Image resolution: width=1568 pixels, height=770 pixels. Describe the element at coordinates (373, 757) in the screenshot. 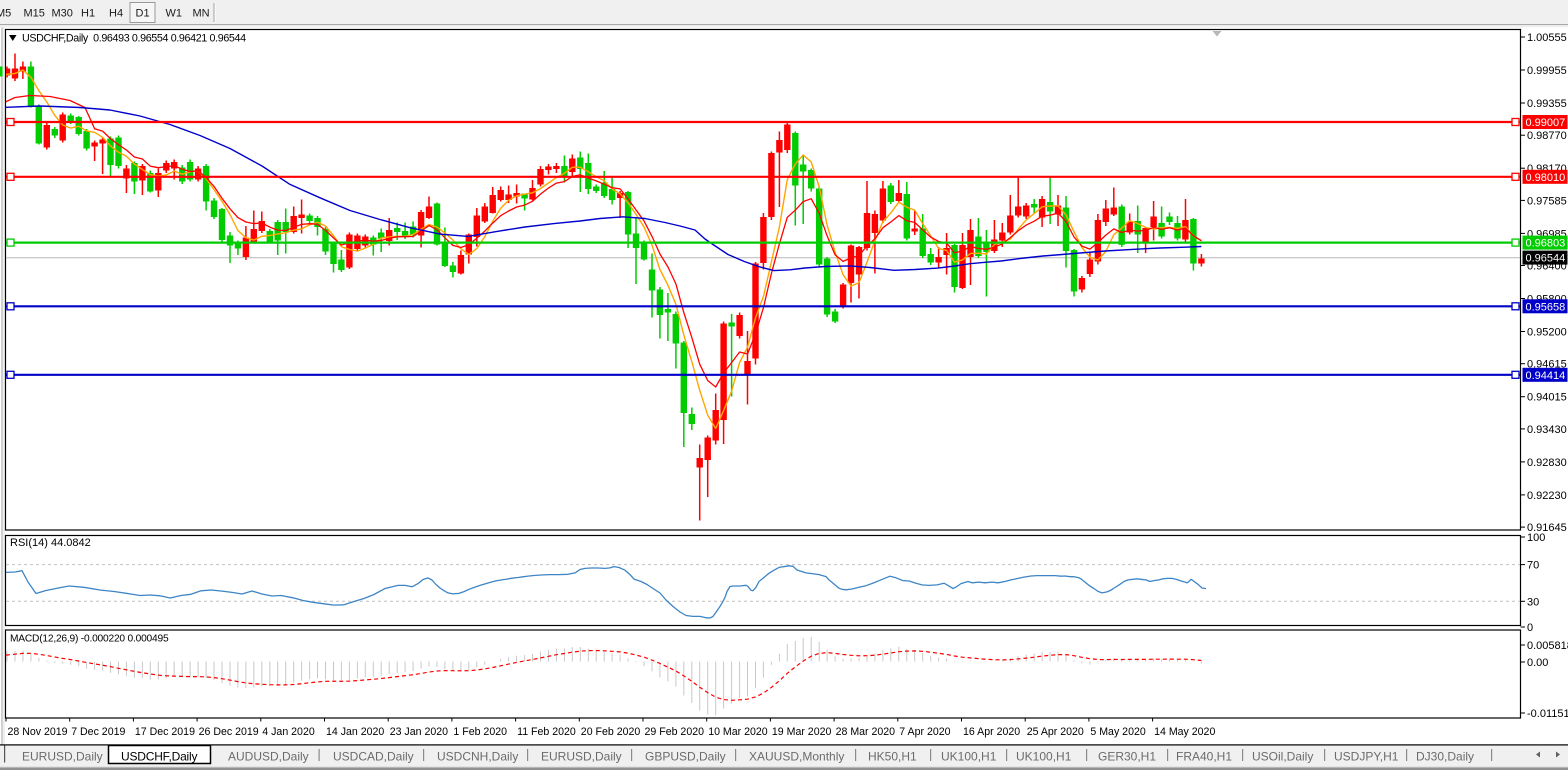

I see `svg-text: USDCAD,Daily` at that location.